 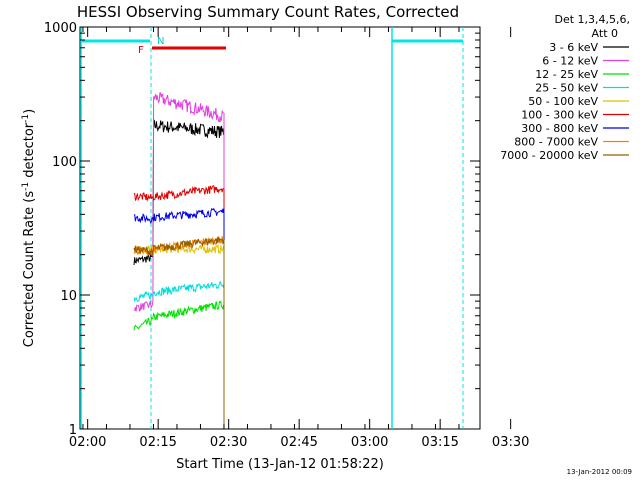 What do you see at coordinates (549, 155) in the screenshot?
I see `legend-label: 7000 - 20000 keV` at bounding box center [549, 155].